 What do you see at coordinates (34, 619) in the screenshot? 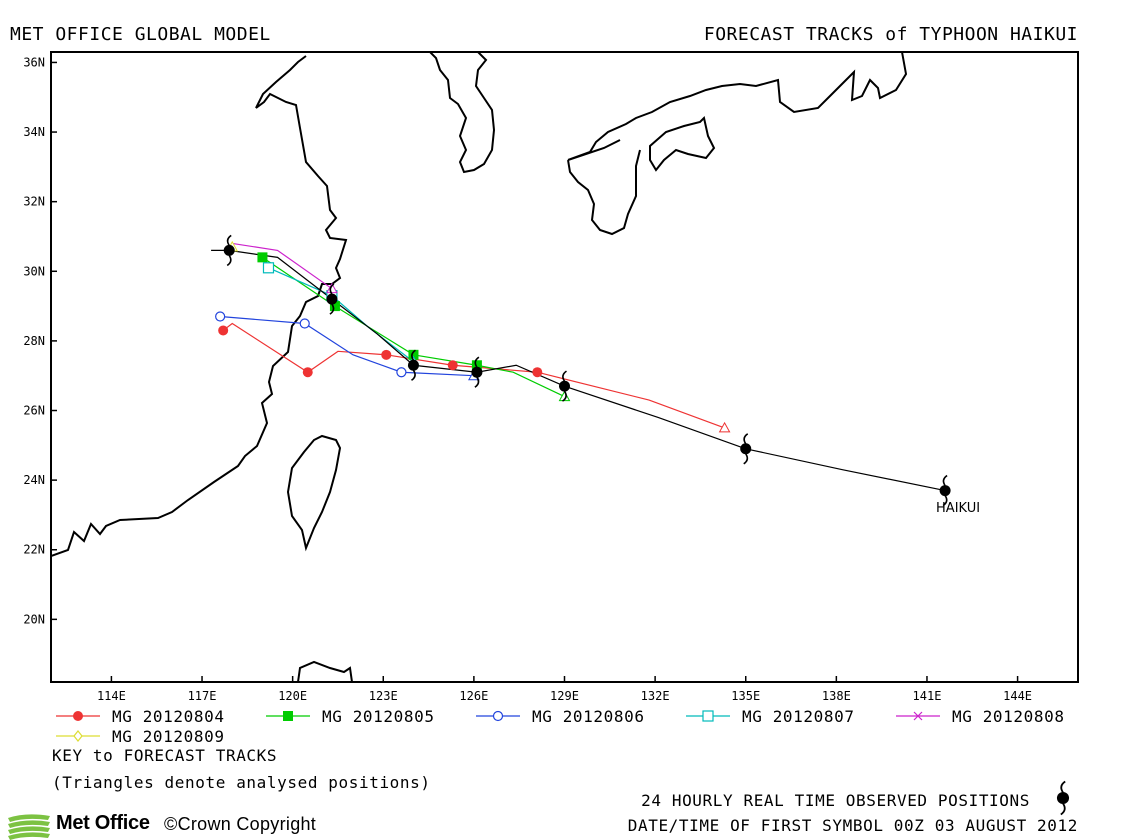
I see `lat-tick-label: 20N` at bounding box center [34, 619].